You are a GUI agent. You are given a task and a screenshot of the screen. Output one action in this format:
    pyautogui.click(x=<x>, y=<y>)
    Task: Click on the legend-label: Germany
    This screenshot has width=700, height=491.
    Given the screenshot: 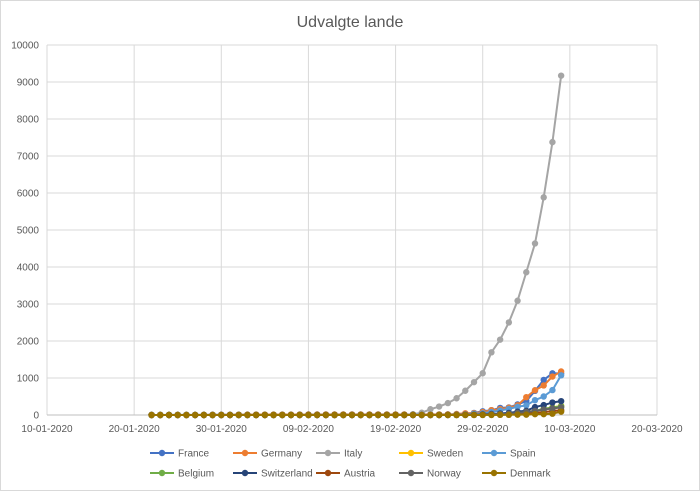 What is the action you would take?
    pyautogui.click(x=281, y=454)
    